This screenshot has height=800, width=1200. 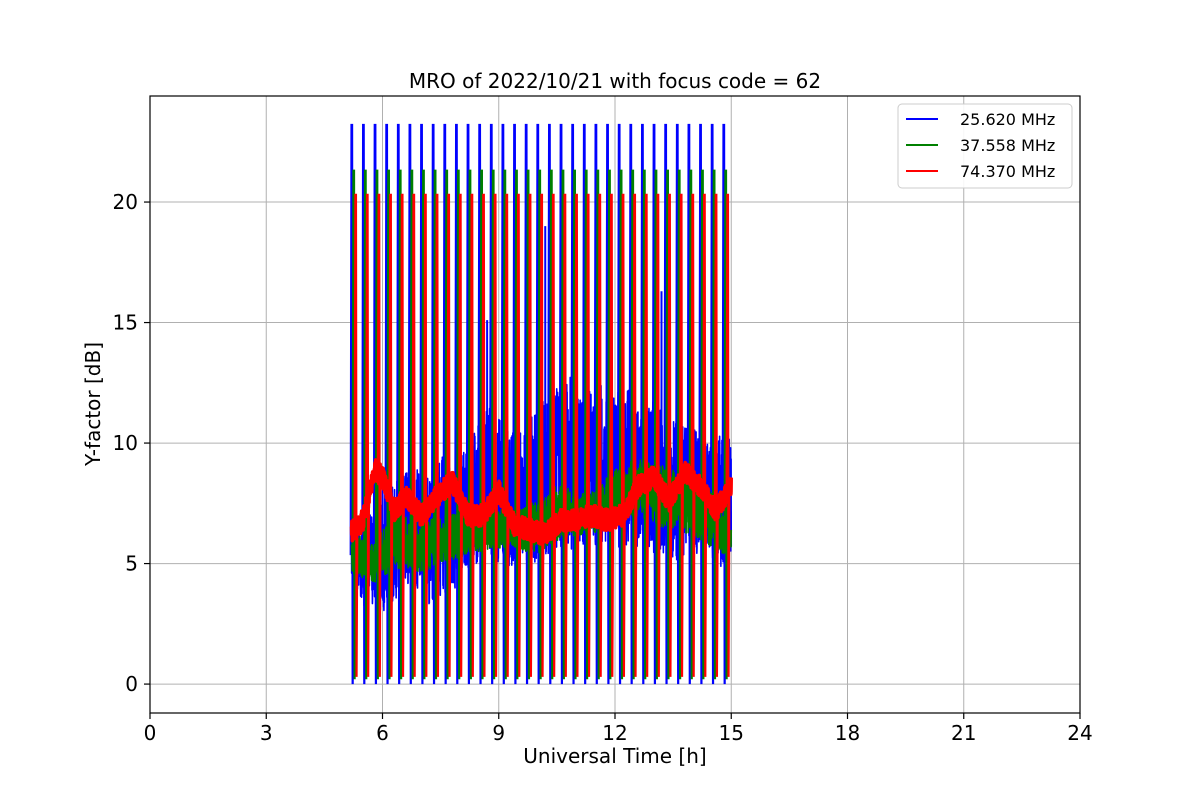 What do you see at coordinates (614, 756) in the screenshot?
I see `x-axis-label: Universal Time [h]` at bounding box center [614, 756].